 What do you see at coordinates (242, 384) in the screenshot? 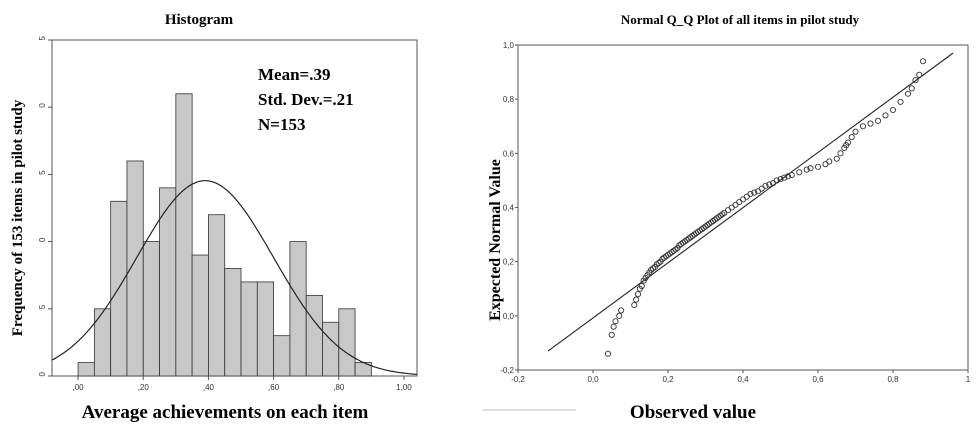
I see `histogram-x-ticks: ,00 ,20 ,40 ,60 ,80 1,00` at bounding box center [242, 384].